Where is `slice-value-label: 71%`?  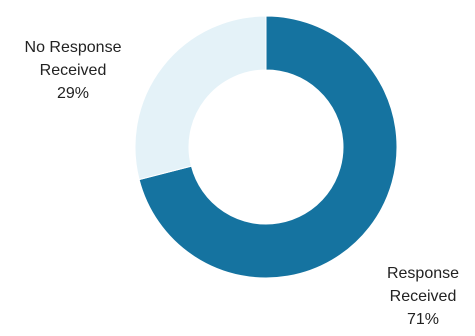 slice-value-label: 71% is located at coordinates (423, 319).